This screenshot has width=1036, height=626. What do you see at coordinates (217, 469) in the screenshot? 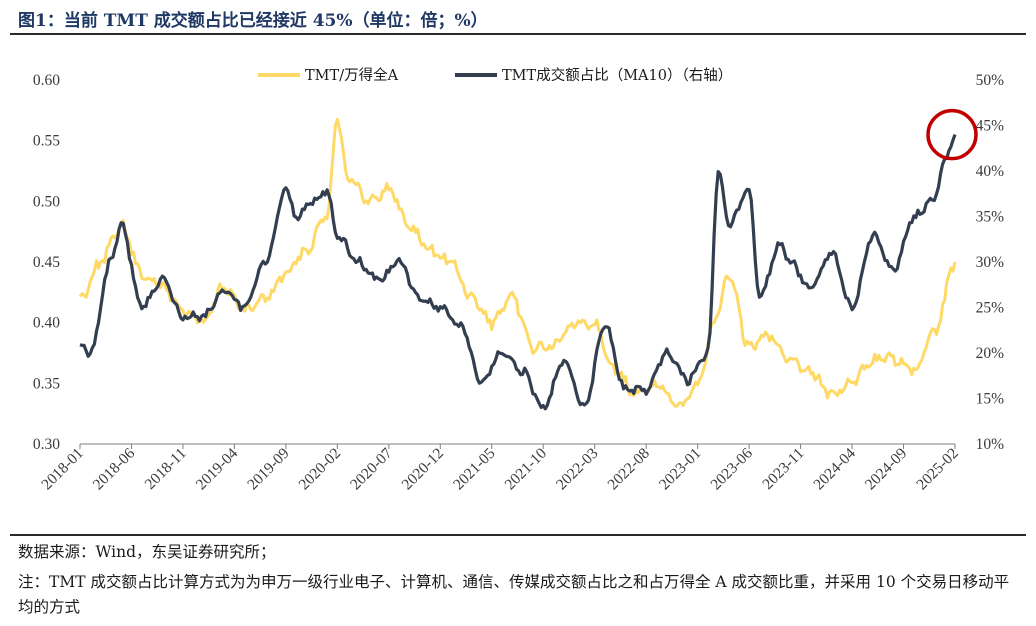
I see `x-tick-label: 2019-04` at bounding box center [217, 469].